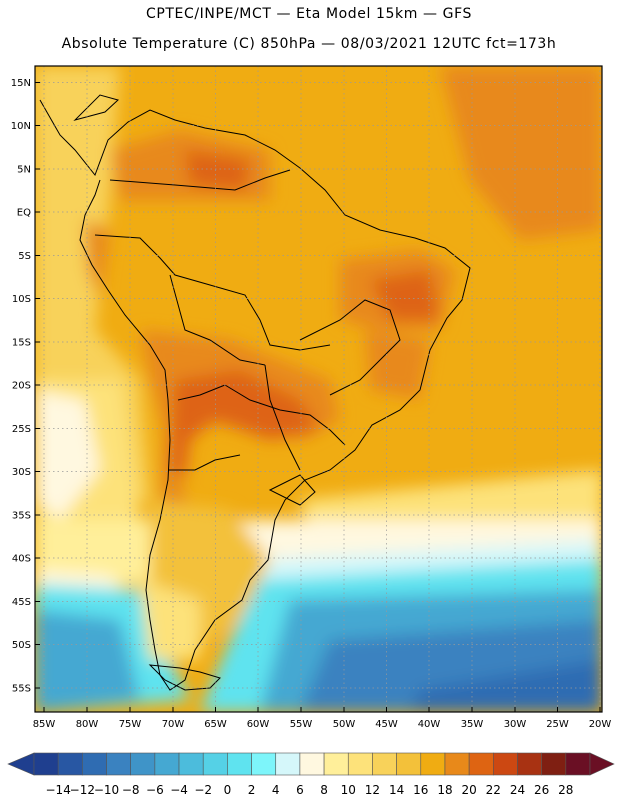 This screenshot has height=800, width=618. What do you see at coordinates (420, 790) in the screenshot?
I see `colorbar-label: 16` at bounding box center [420, 790].